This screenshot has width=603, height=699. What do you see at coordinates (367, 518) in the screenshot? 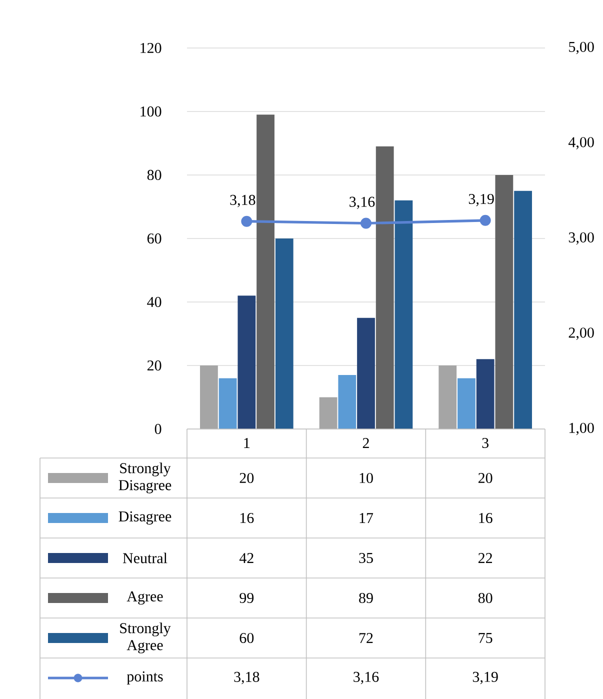
I see `data-label: 17` at bounding box center [367, 518].